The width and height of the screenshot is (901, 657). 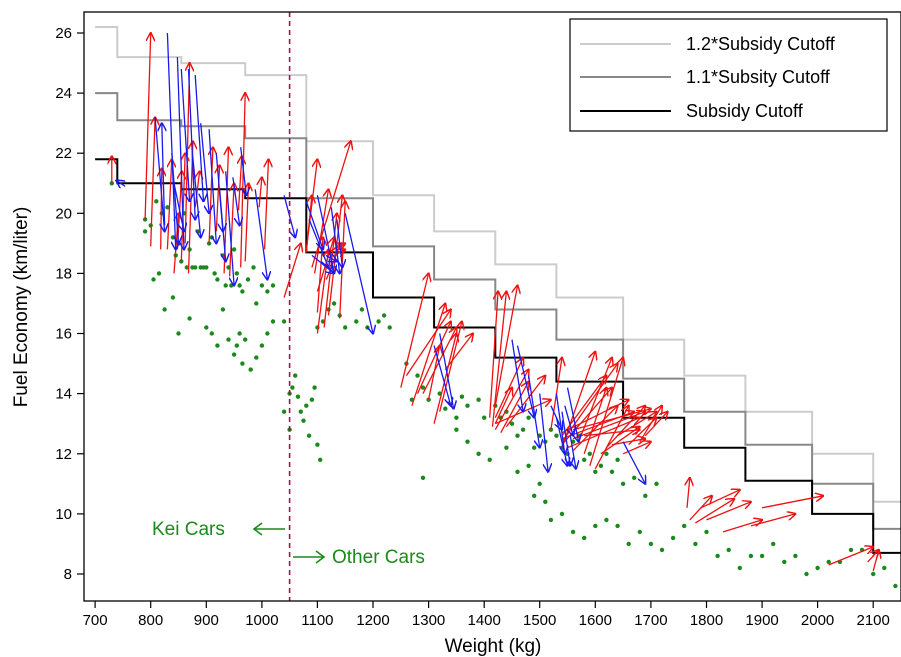 I want to click on x-tick-label: 2000, so click(x=817, y=620).